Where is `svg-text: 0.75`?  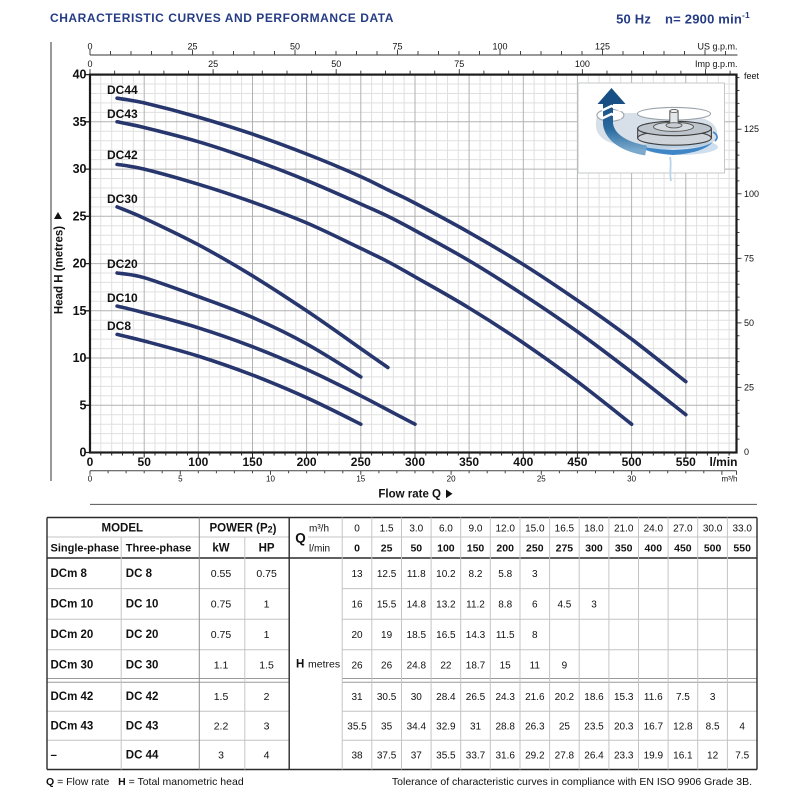
svg-text: 0.75 is located at coordinates (266, 574).